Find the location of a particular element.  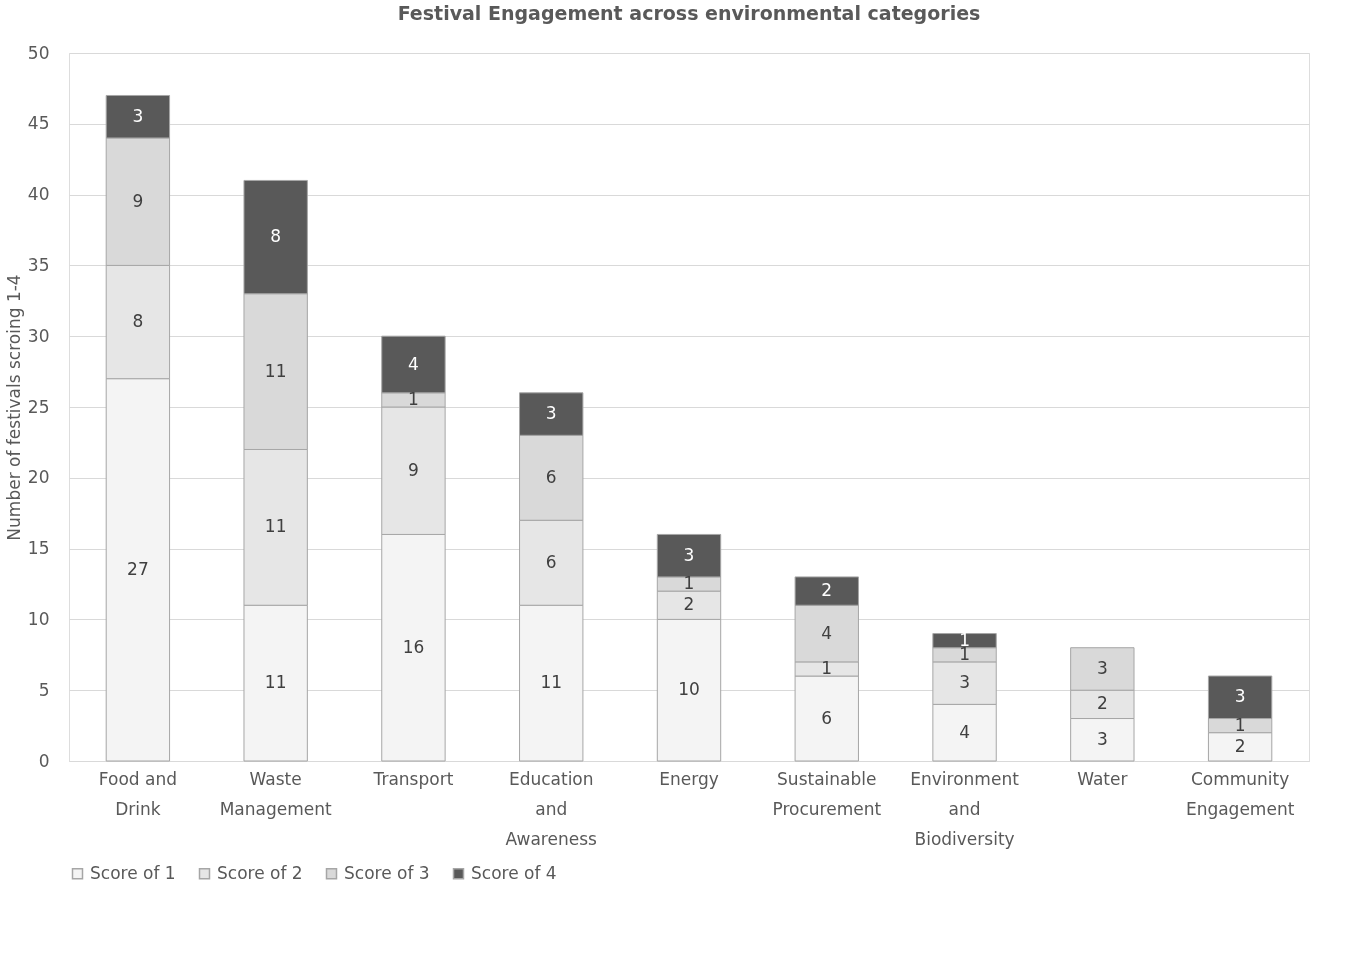

x-tick-label: Transport is located at coordinates (413, 778).